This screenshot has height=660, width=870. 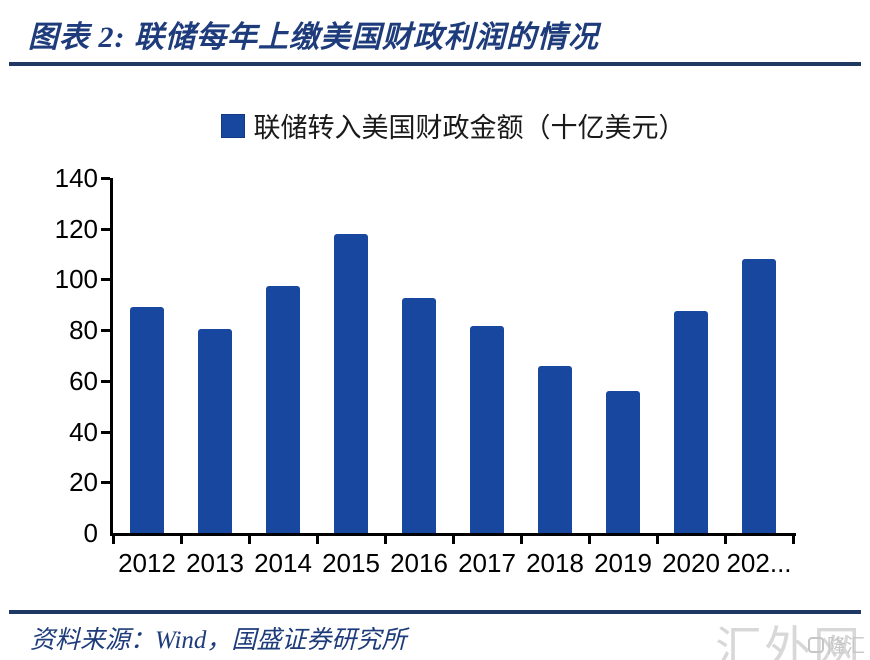 I want to click on bar-2015, so click(x=351, y=383).